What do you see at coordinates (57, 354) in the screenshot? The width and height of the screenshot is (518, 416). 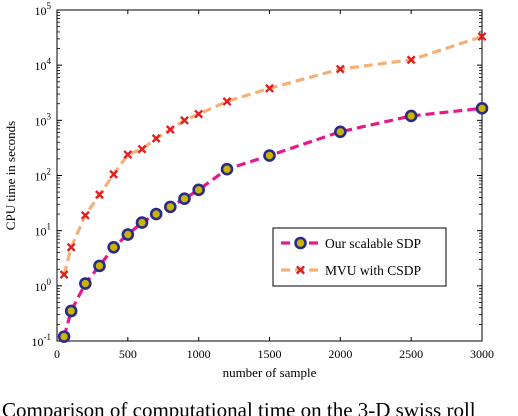 I see `x-tick-label: 0` at bounding box center [57, 354].